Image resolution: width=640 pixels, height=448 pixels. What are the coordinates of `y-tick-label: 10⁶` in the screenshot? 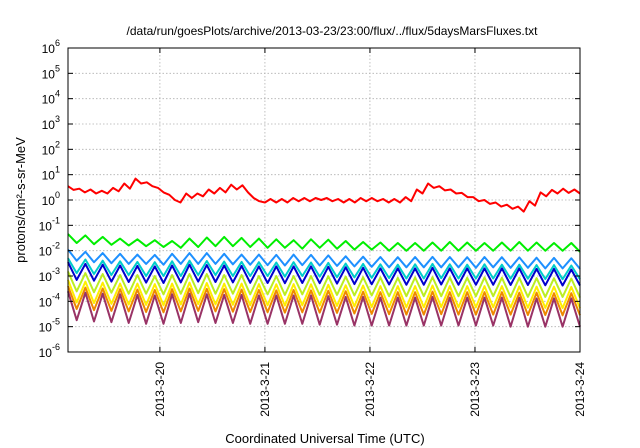 It's located at (51, 47).